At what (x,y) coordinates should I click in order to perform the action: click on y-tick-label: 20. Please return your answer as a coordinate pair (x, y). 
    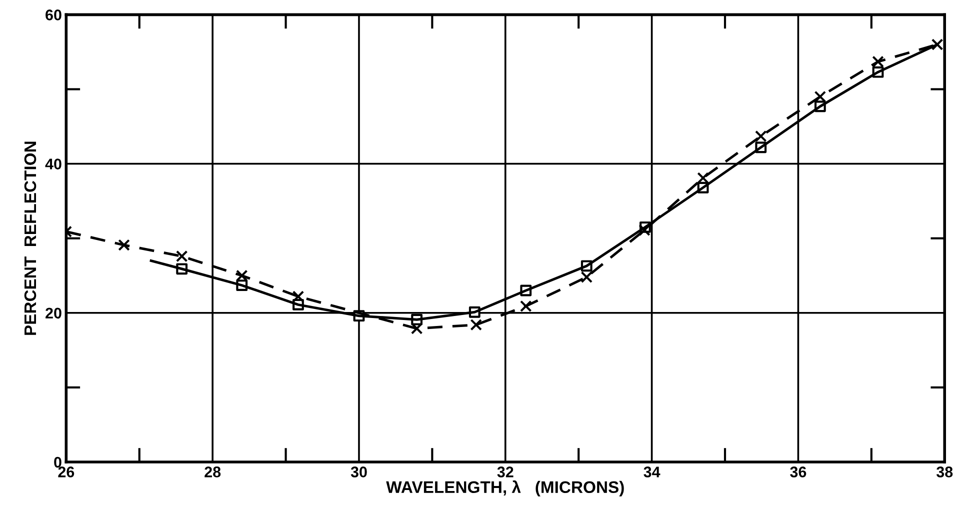
    Looking at the image, I should click on (54, 313).